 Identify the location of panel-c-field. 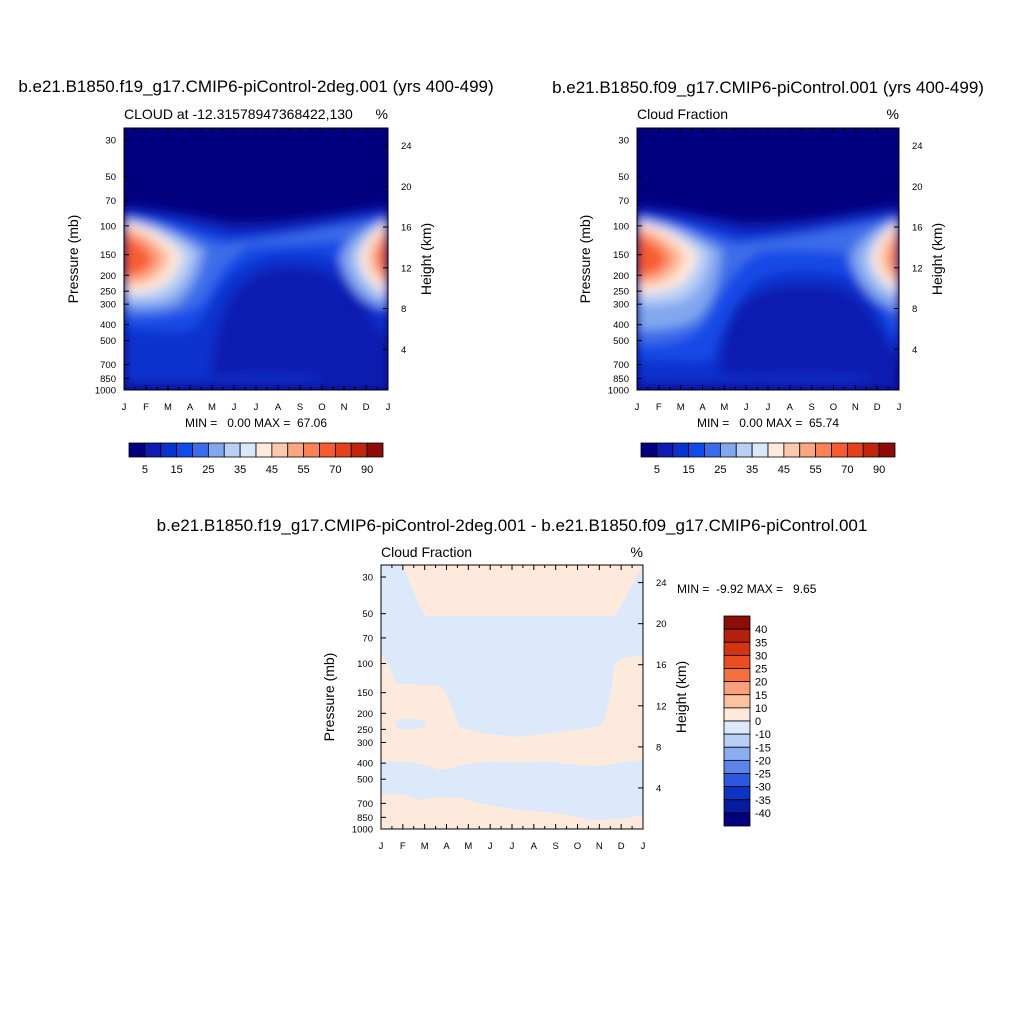
(512, 697).